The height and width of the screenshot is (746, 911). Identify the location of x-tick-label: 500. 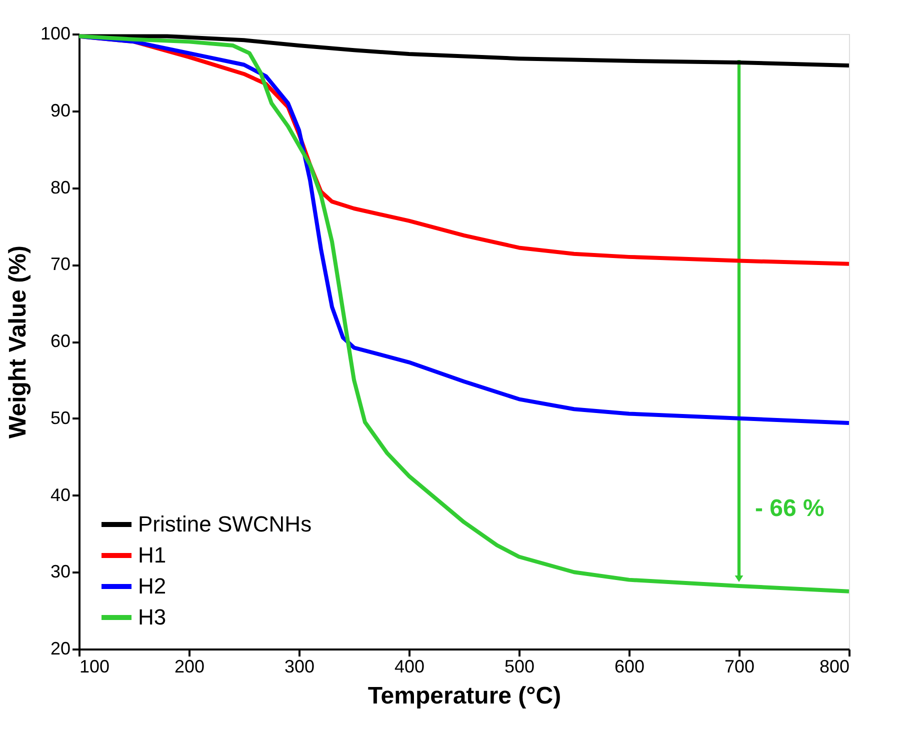
(519, 666).